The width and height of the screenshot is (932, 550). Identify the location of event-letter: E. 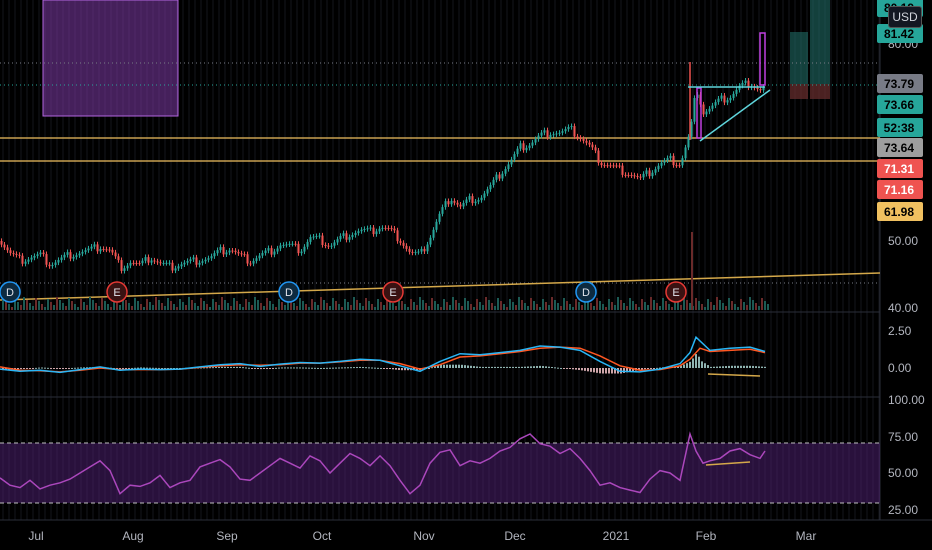
(116, 293).